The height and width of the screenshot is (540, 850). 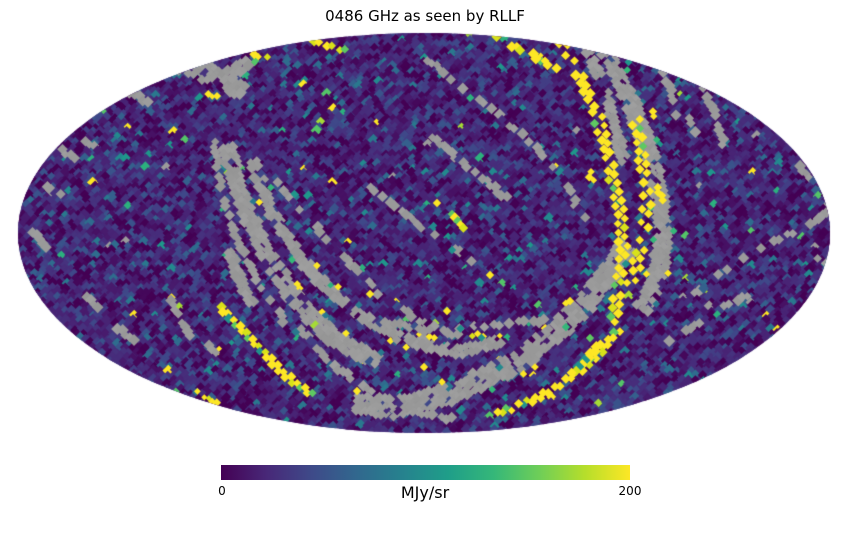 What do you see at coordinates (630, 491) in the screenshot?
I see `colorbar-tick-max: 200` at bounding box center [630, 491].